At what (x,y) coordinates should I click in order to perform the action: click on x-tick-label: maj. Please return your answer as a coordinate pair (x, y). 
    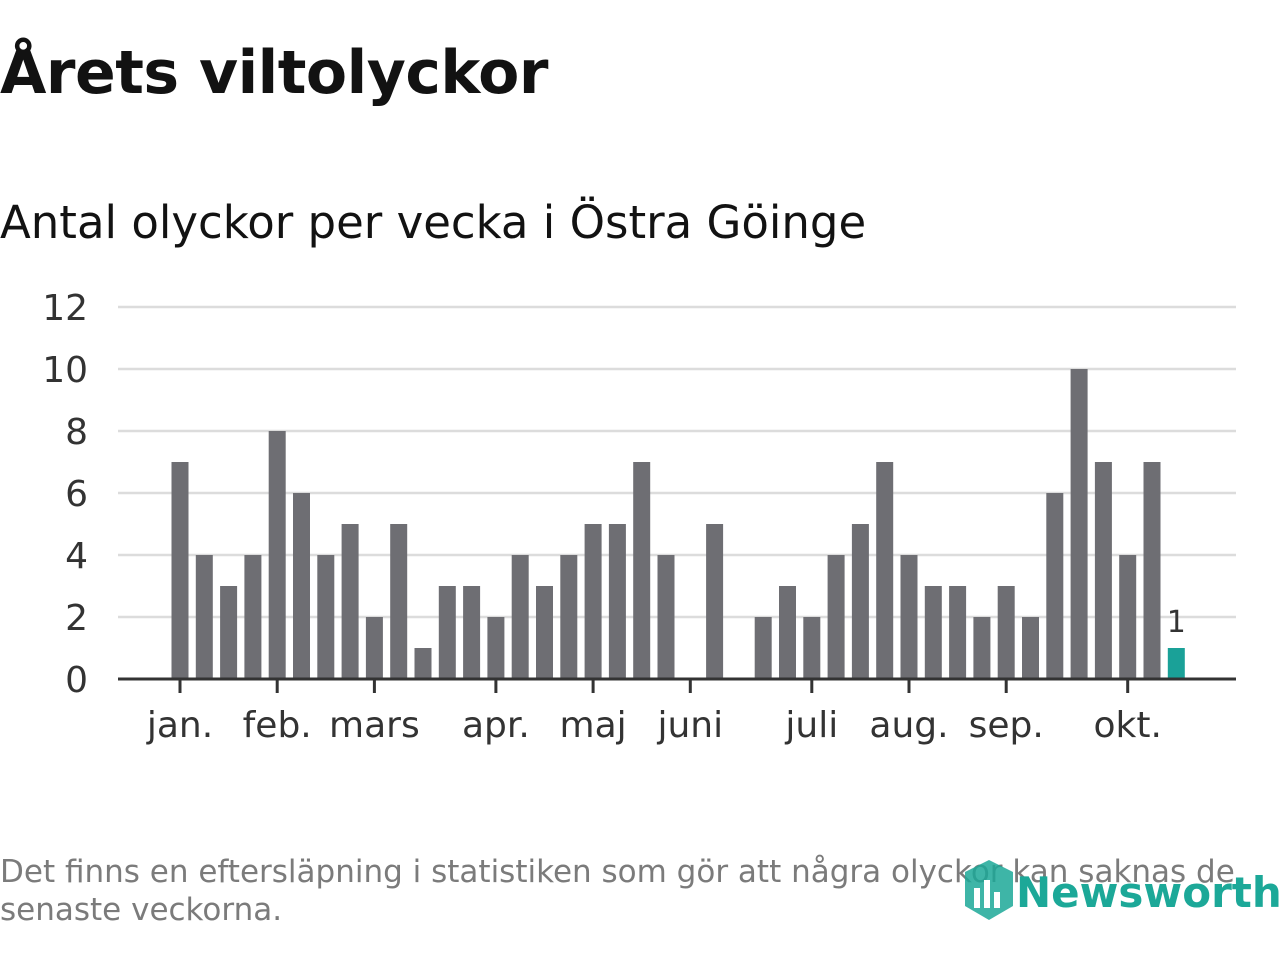
    Looking at the image, I should click on (593, 725).